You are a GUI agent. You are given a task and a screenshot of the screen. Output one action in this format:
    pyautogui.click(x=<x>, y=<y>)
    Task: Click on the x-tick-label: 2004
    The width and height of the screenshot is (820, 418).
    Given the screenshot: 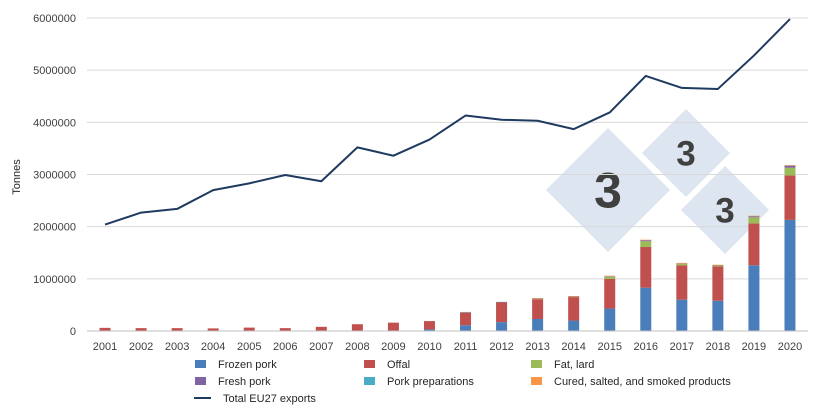 What is the action you would take?
    pyautogui.click(x=213, y=347)
    